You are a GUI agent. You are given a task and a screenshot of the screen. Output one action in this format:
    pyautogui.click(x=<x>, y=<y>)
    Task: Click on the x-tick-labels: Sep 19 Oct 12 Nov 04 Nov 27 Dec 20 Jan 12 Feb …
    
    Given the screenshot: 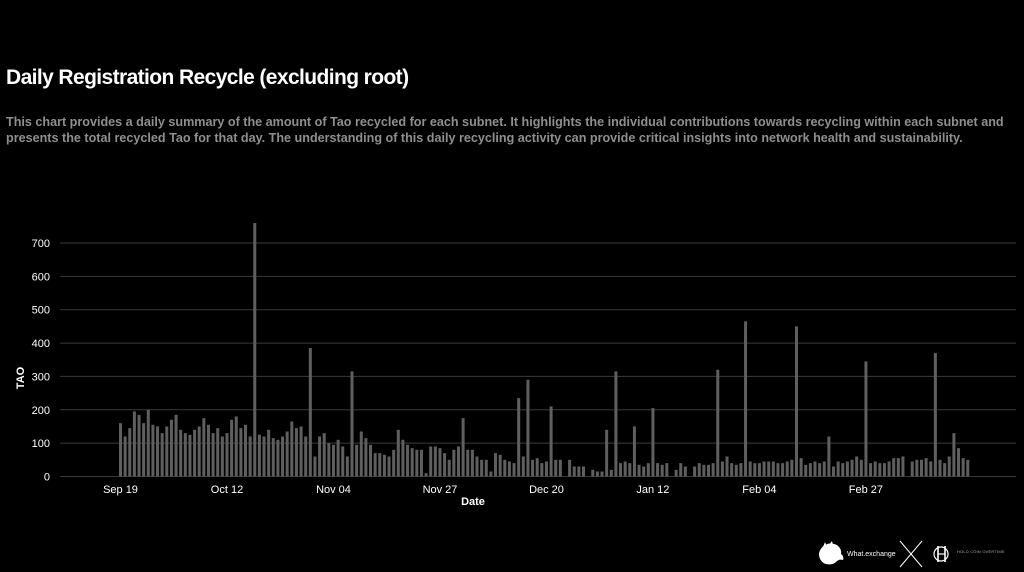 What is the action you would take?
    pyautogui.click(x=493, y=490)
    